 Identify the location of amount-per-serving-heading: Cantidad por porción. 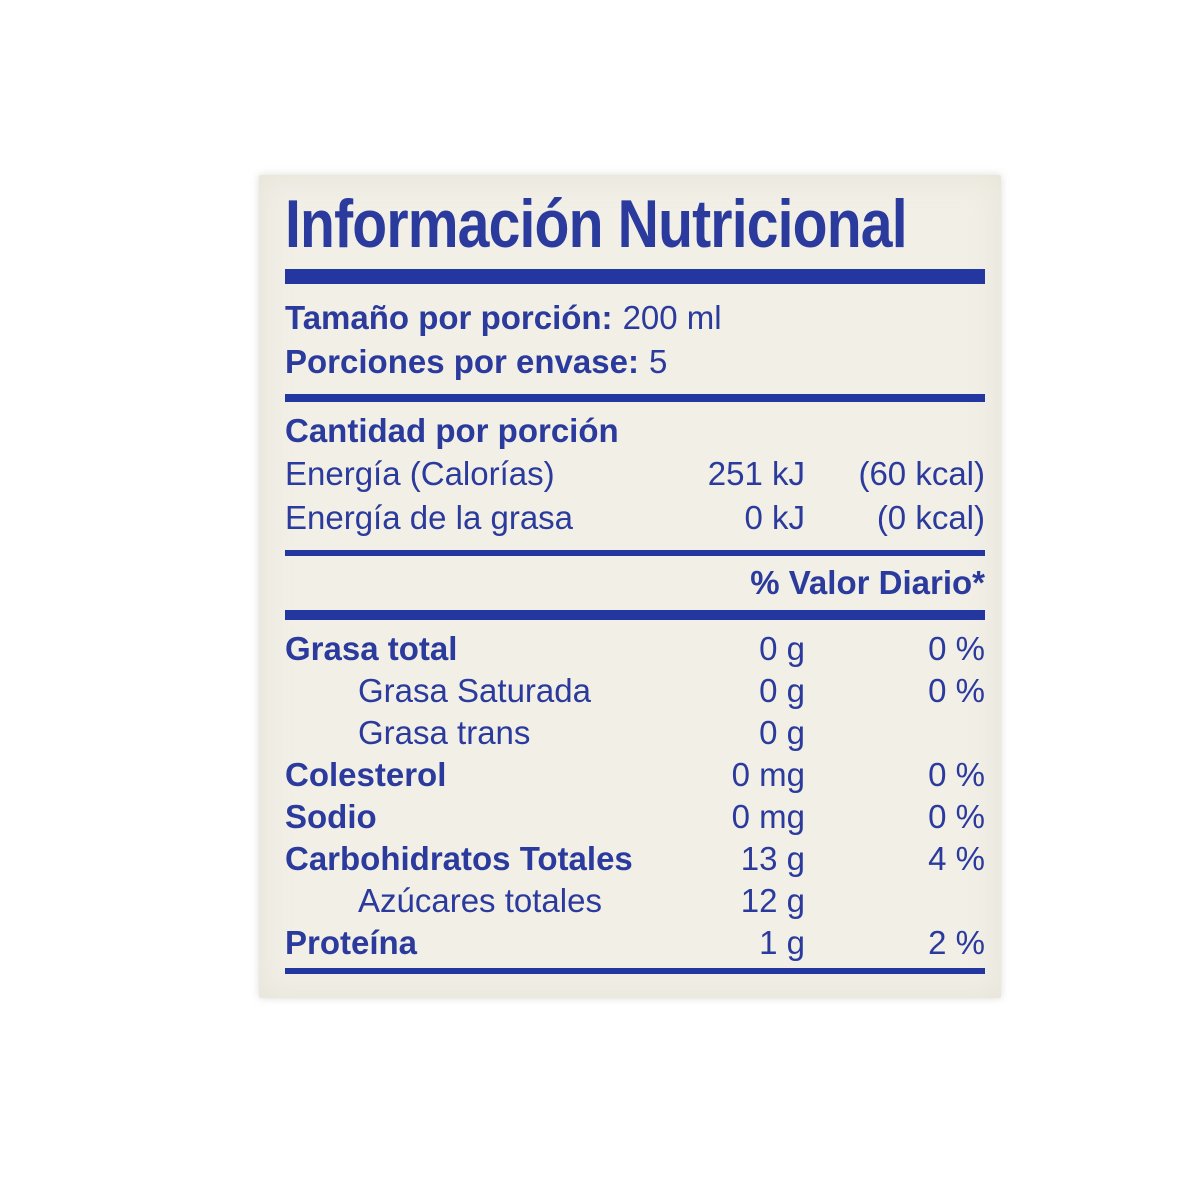
(452, 430).